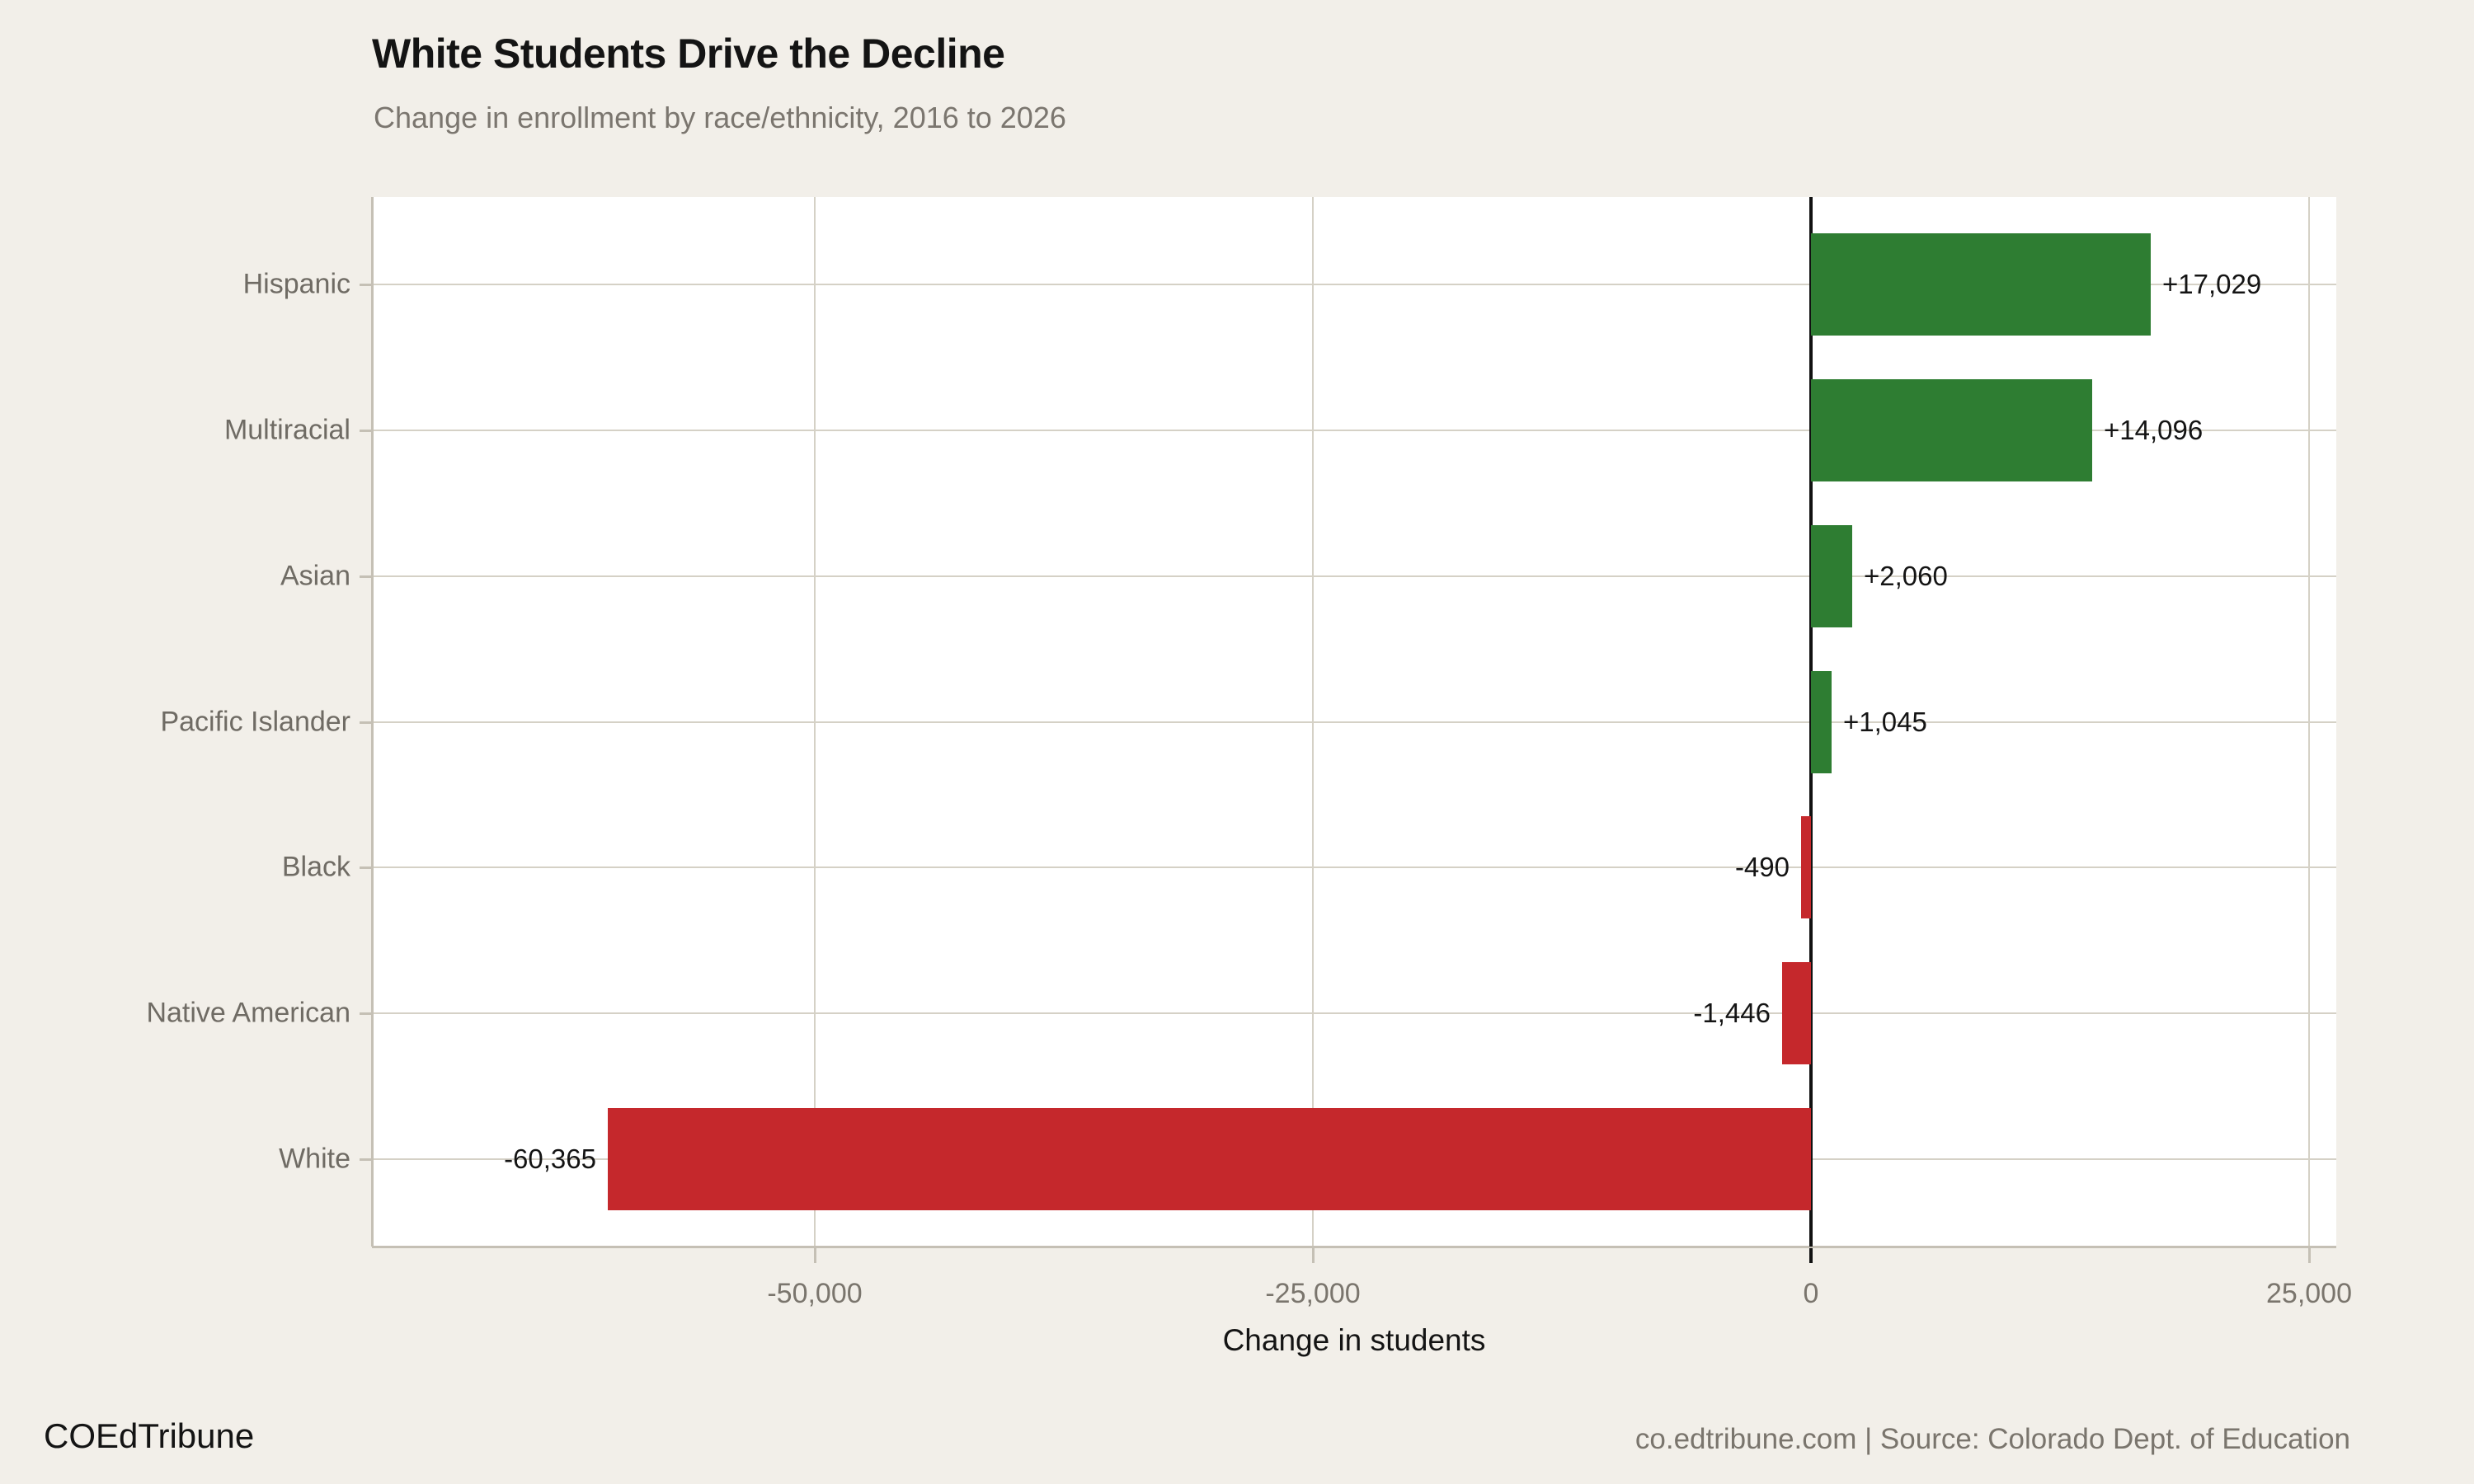  Describe the element at coordinates (366, 868) in the screenshot. I see `y-tick-black` at that location.